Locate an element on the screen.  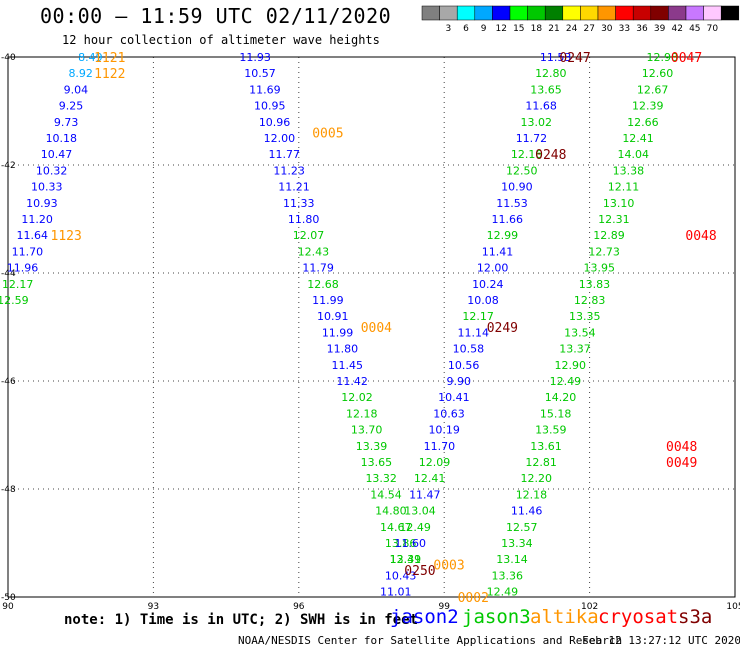
swh-value: 13.95 is located at coordinates (600, 268).